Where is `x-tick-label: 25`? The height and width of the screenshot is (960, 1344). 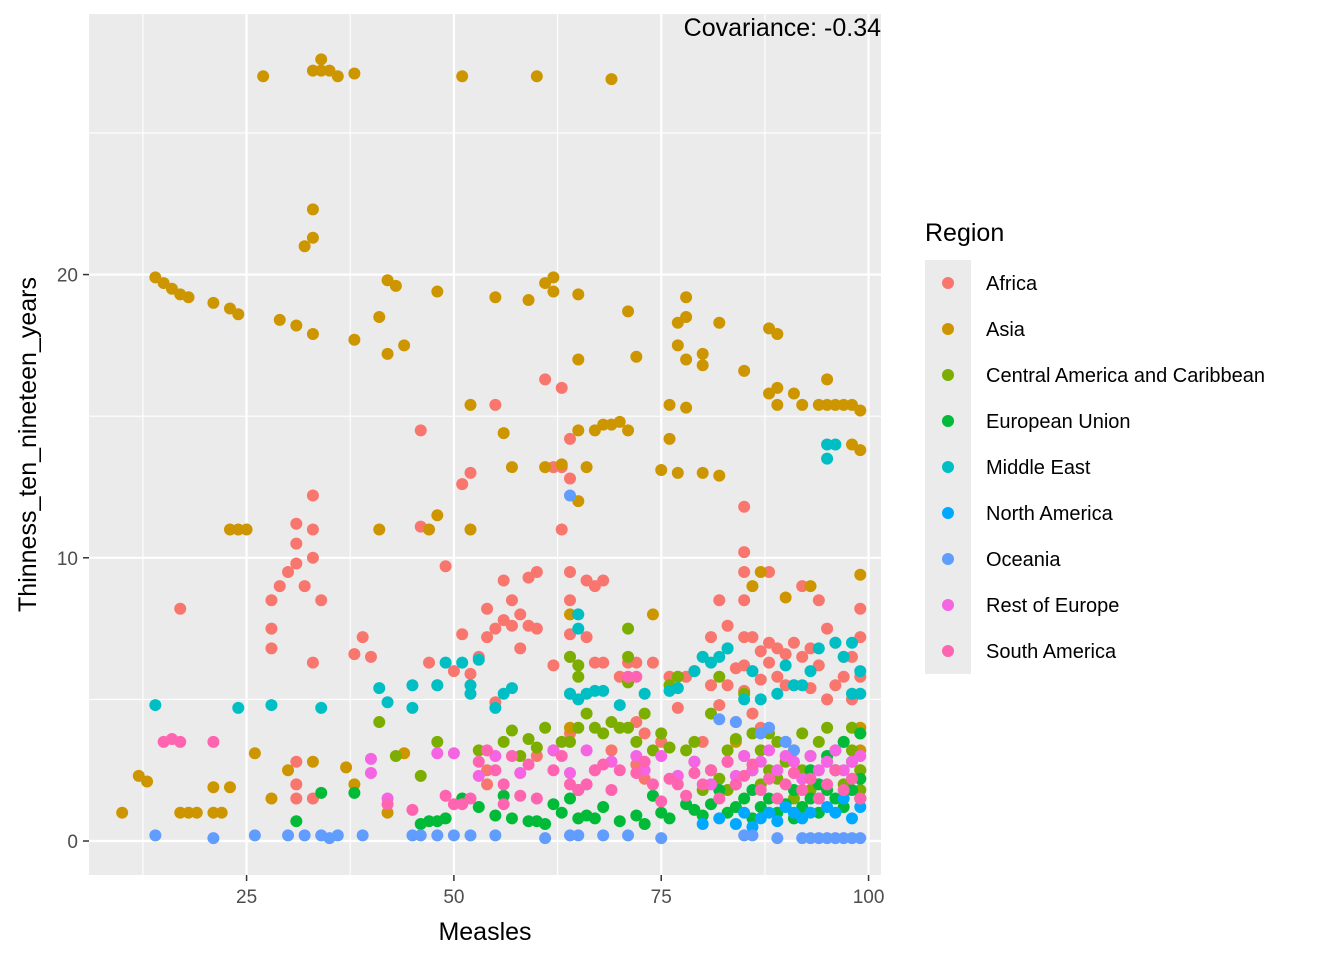 x-tick-label: 25 is located at coordinates (246, 897).